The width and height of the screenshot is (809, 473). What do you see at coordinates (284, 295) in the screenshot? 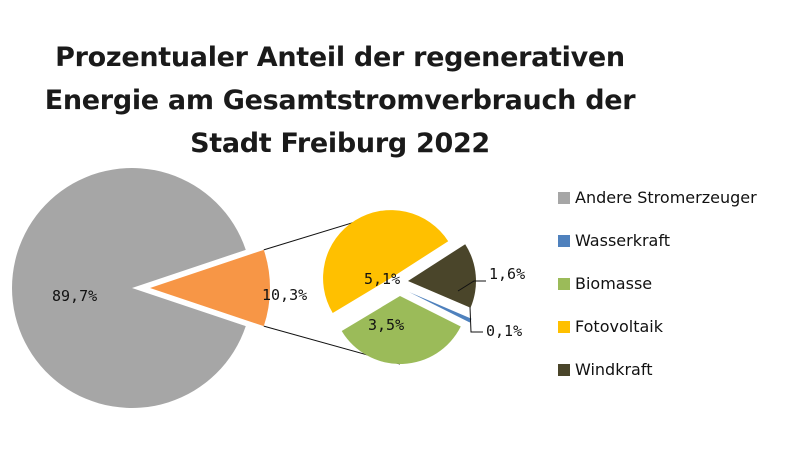
I see `label-regenerativ: 10,3%` at bounding box center [284, 295].